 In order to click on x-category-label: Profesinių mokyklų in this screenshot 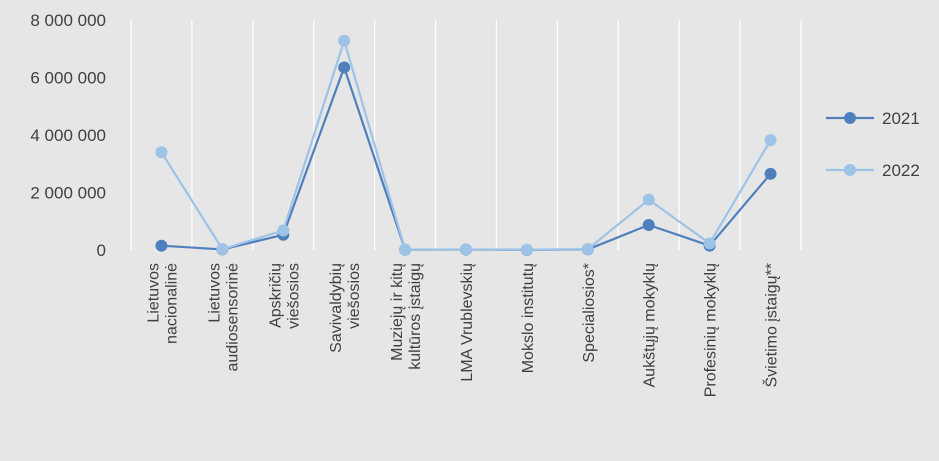, I will do `click(711, 330)`.